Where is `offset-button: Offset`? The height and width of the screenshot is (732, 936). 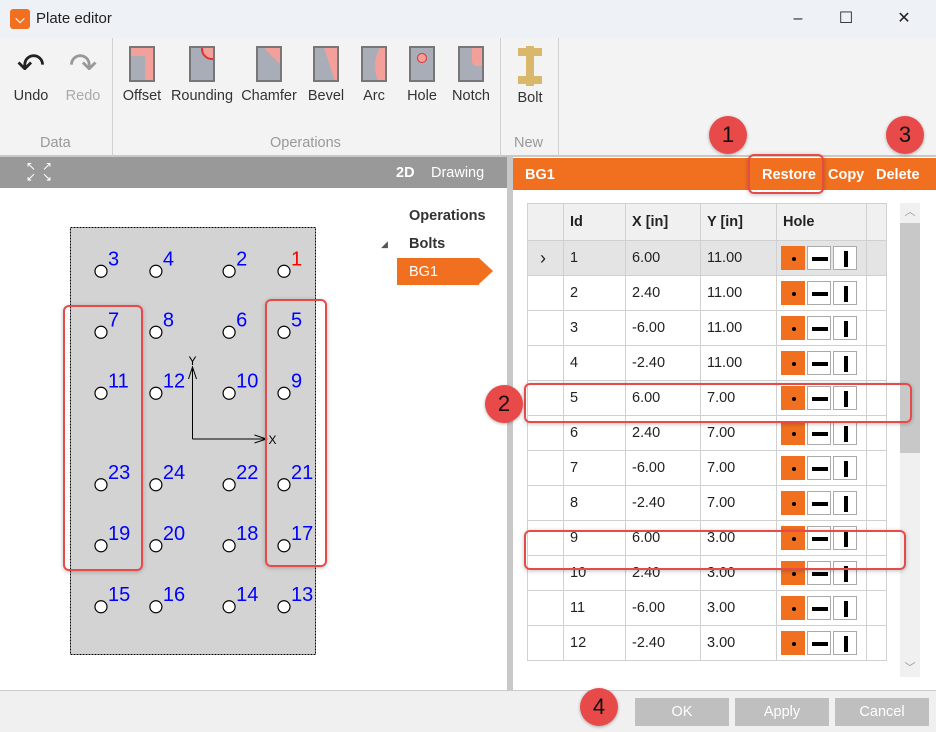
offset-button: Offset is located at coordinates (142, 75).